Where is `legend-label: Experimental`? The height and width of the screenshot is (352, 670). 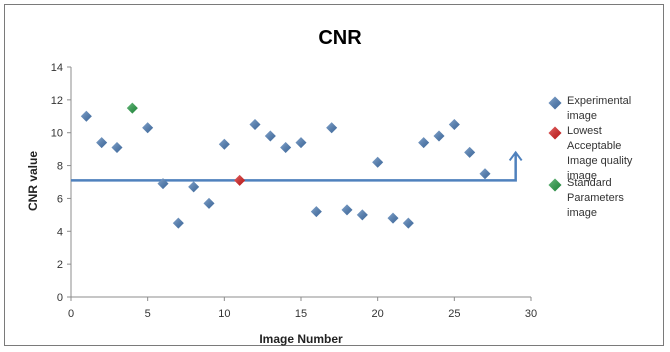 legend-label: Experimental is located at coordinates (599, 101).